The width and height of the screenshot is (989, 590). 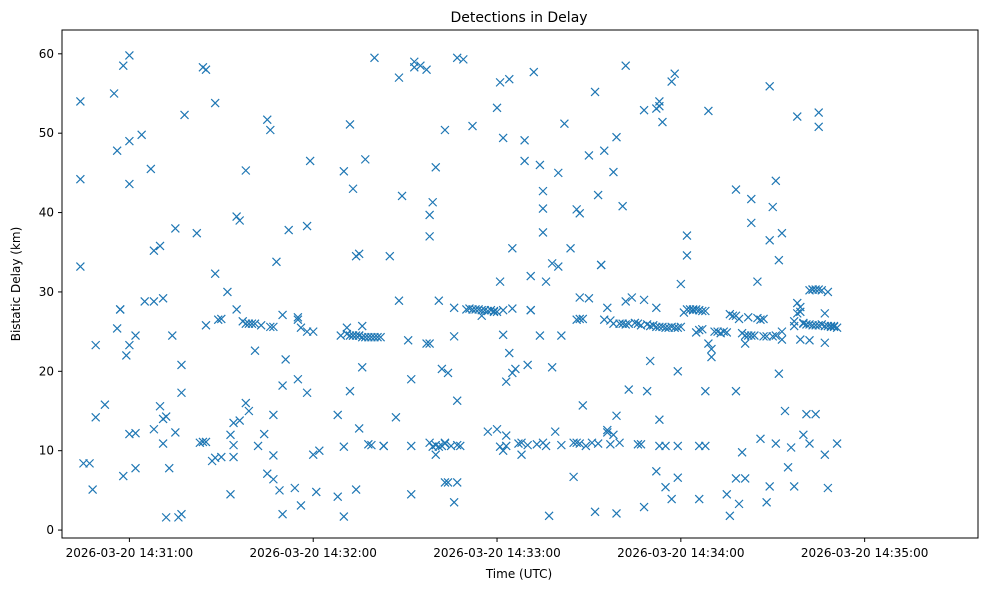 What do you see at coordinates (46, 451) in the screenshot?
I see `y-tick-label: 10` at bounding box center [46, 451].